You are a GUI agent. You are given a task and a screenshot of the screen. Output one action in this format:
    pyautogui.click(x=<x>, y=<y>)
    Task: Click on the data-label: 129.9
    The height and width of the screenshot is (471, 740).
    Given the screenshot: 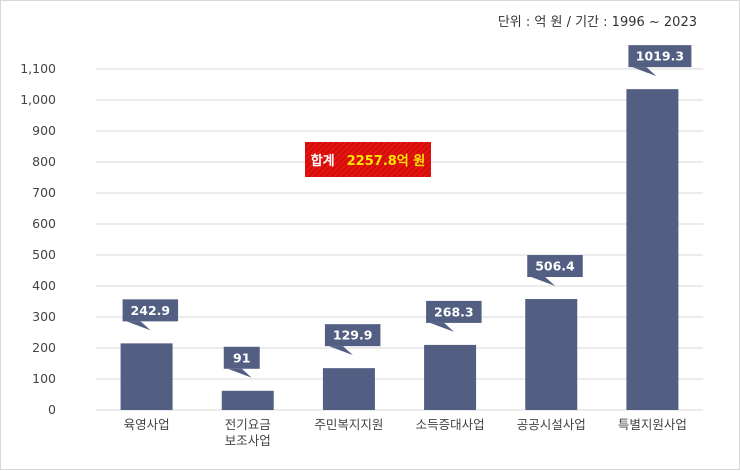 What is the action you would take?
    pyautogui.click(x=353, y=335)
    